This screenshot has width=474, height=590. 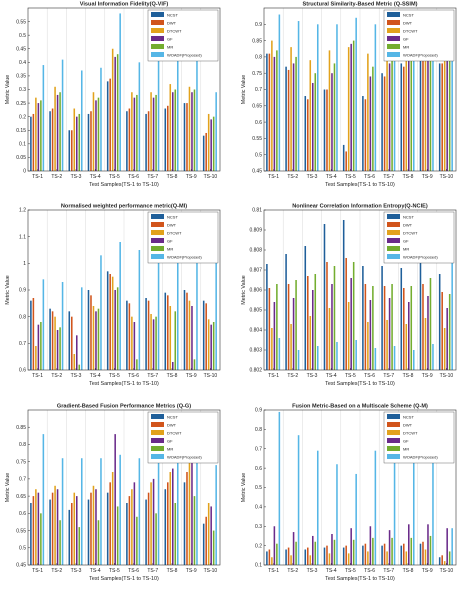 What do you see at coordinates (124, 5) in the screenshot?
I see `chart-title: Visual Information Fidelity(Q-VIF)` at bounding box center [124, 5].